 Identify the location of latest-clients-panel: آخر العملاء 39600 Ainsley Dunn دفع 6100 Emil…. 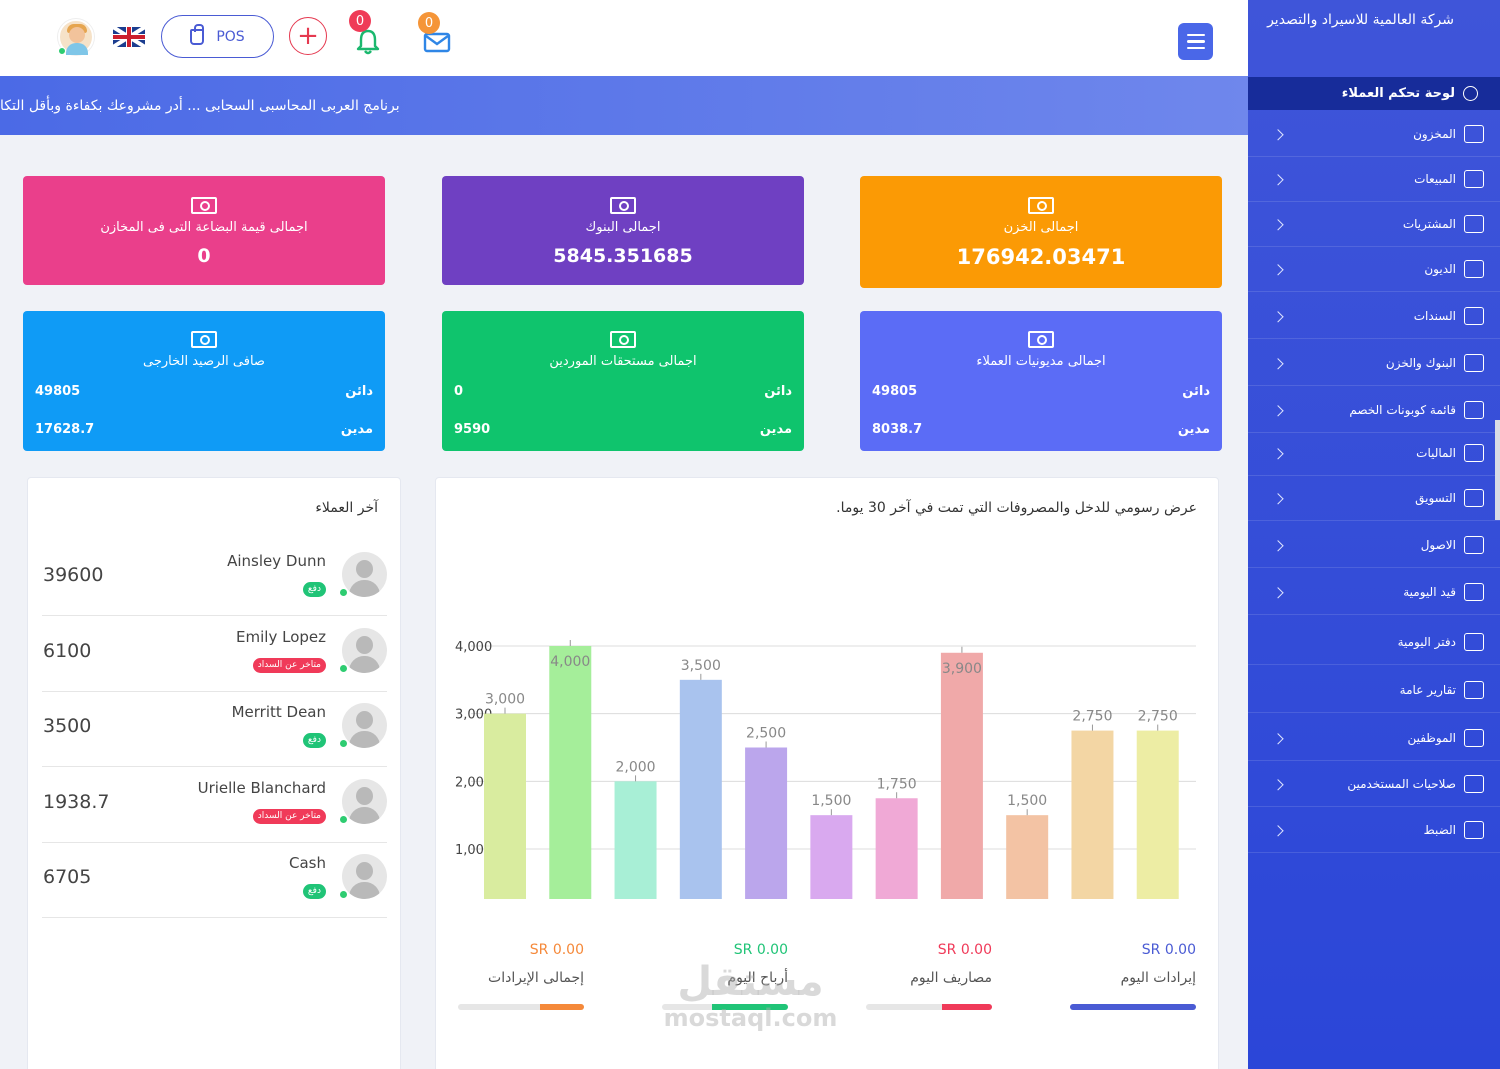
(214, 773).